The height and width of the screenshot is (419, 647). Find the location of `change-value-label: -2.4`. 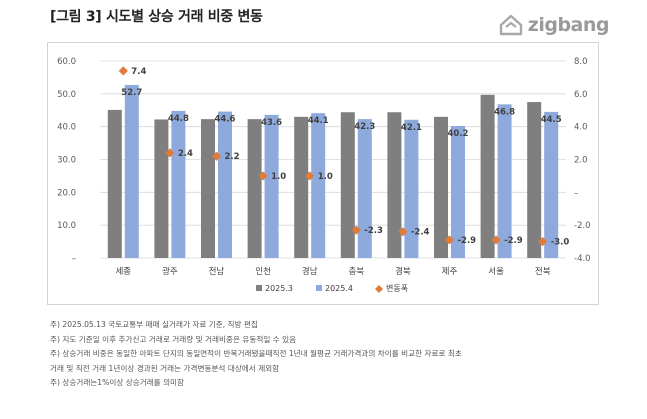

change-value-label: -2.4 is located at coordinates (420, 233).